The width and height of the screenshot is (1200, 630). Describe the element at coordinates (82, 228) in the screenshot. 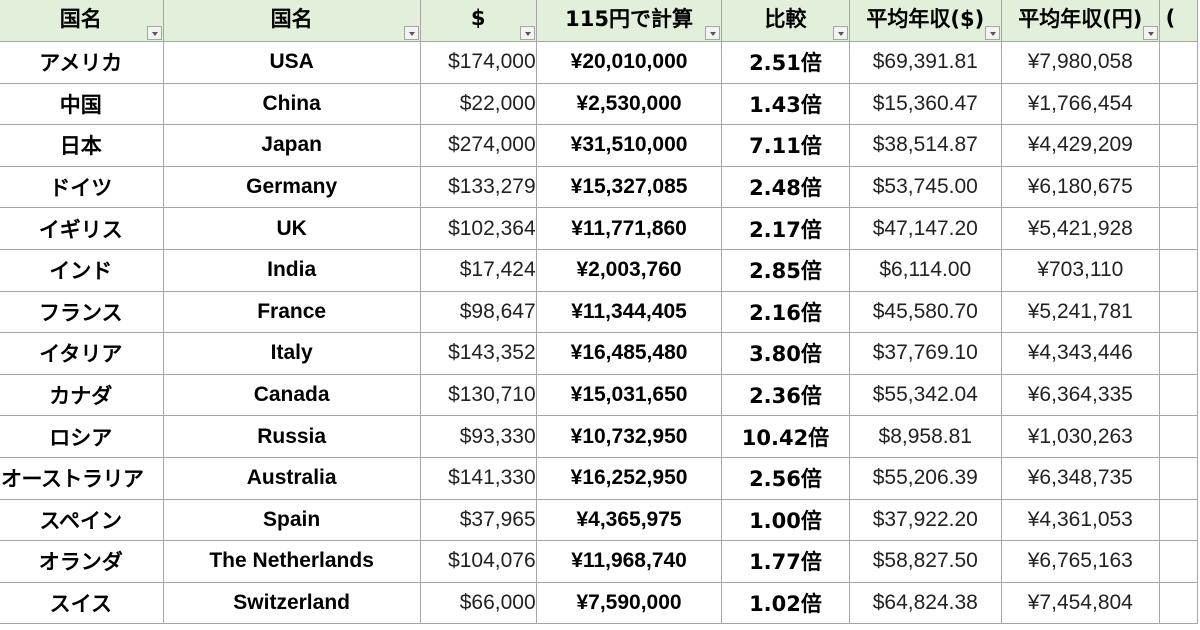

I see `cell-country-jp: イギリス` at that location.